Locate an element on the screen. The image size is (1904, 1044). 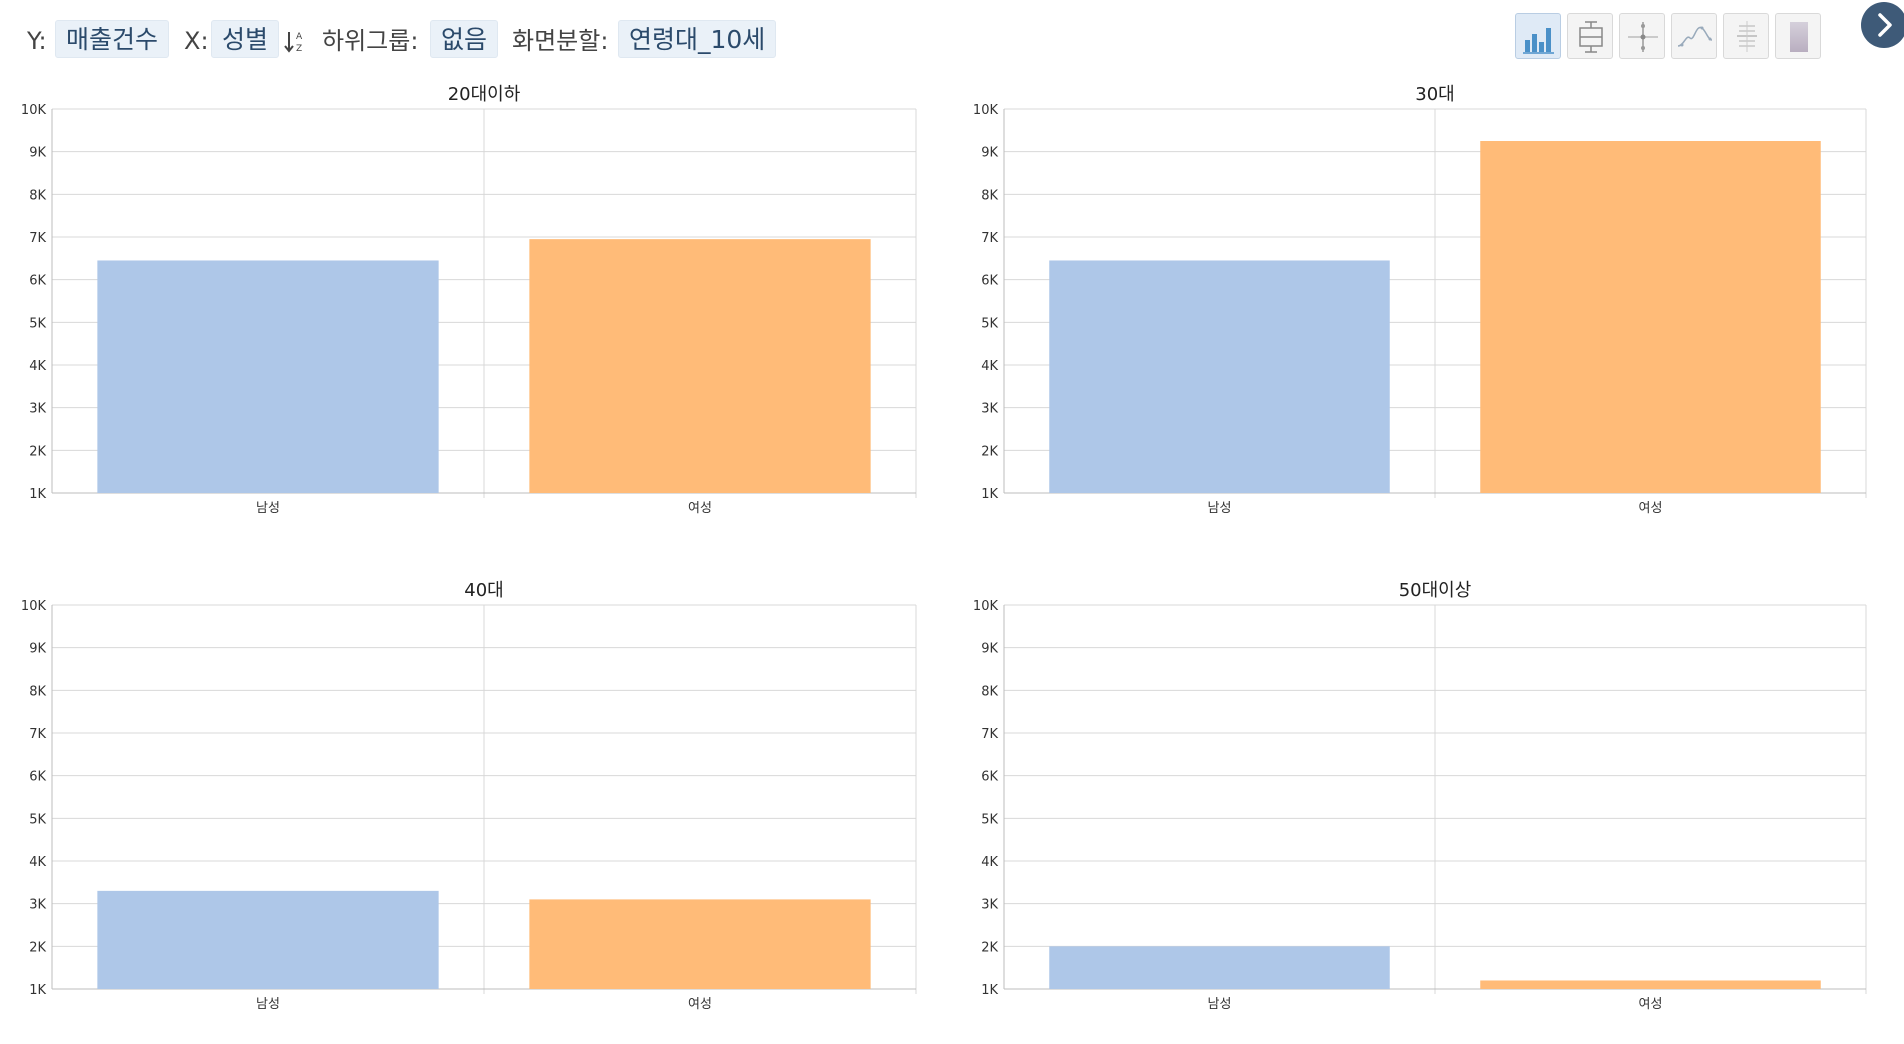
box-plot-icon is located at coordinates (1591, 37).